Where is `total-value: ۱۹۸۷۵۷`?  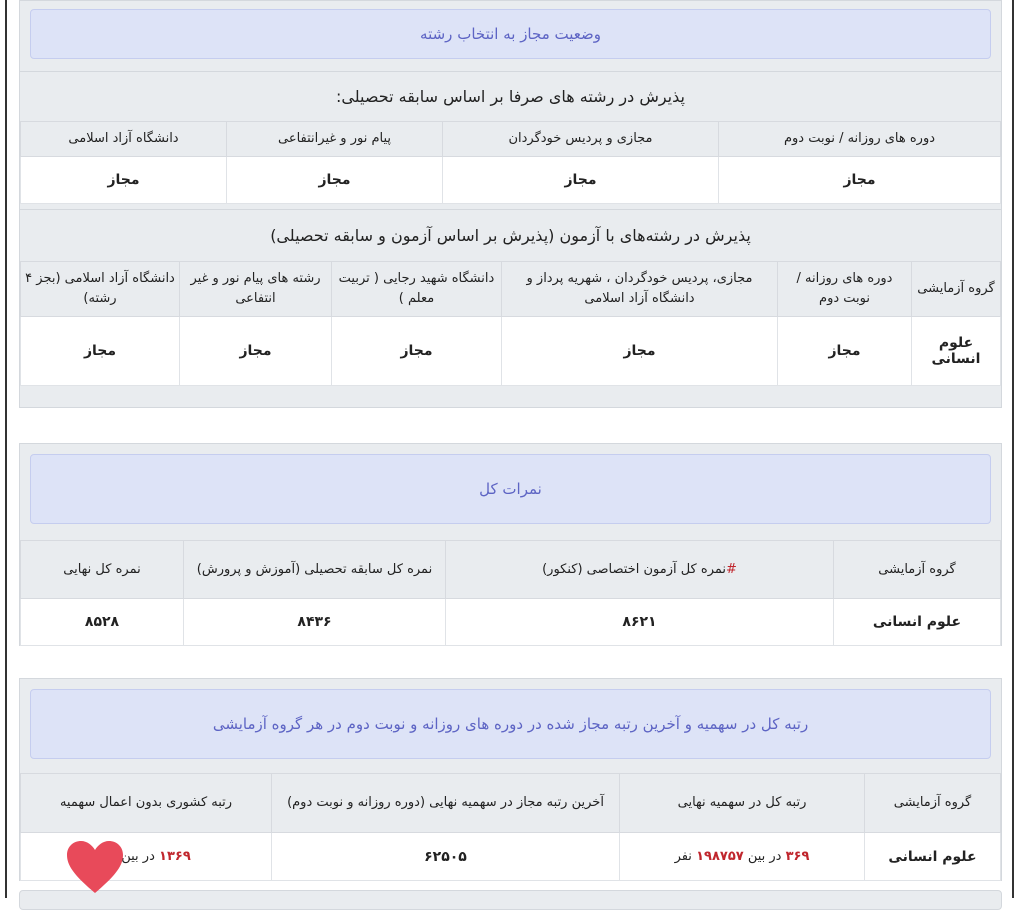 total-value: ۱۹۸۷۵۷ is located at coordinates (720, 856).